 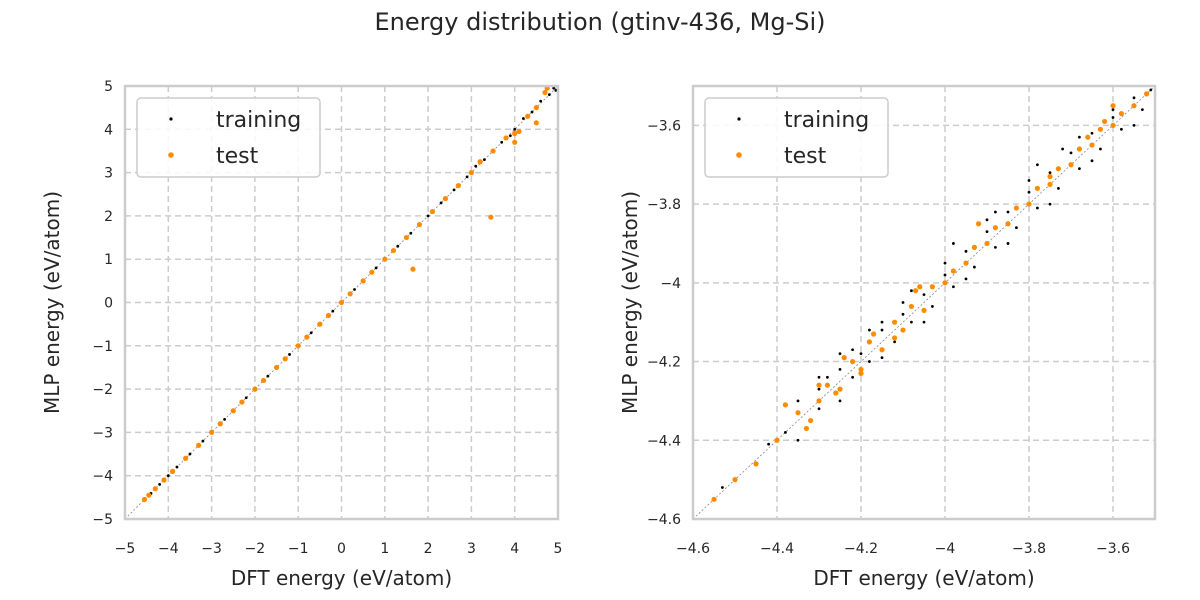 I want to click on y-tick-label: −1, so click(x=102, y=347).